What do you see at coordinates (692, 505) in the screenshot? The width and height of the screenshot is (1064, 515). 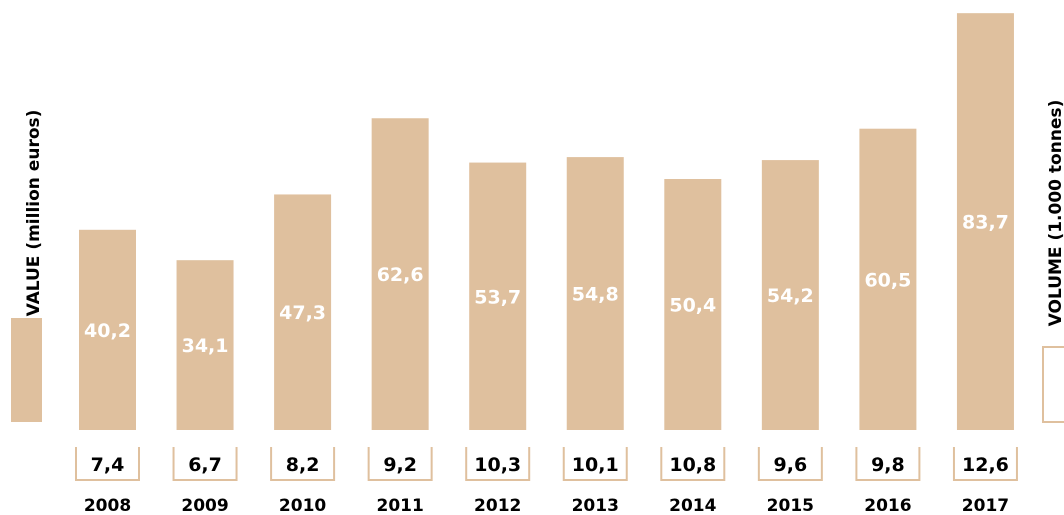 I see `year-tick-label: 2014` at bounding box center [692, 505].